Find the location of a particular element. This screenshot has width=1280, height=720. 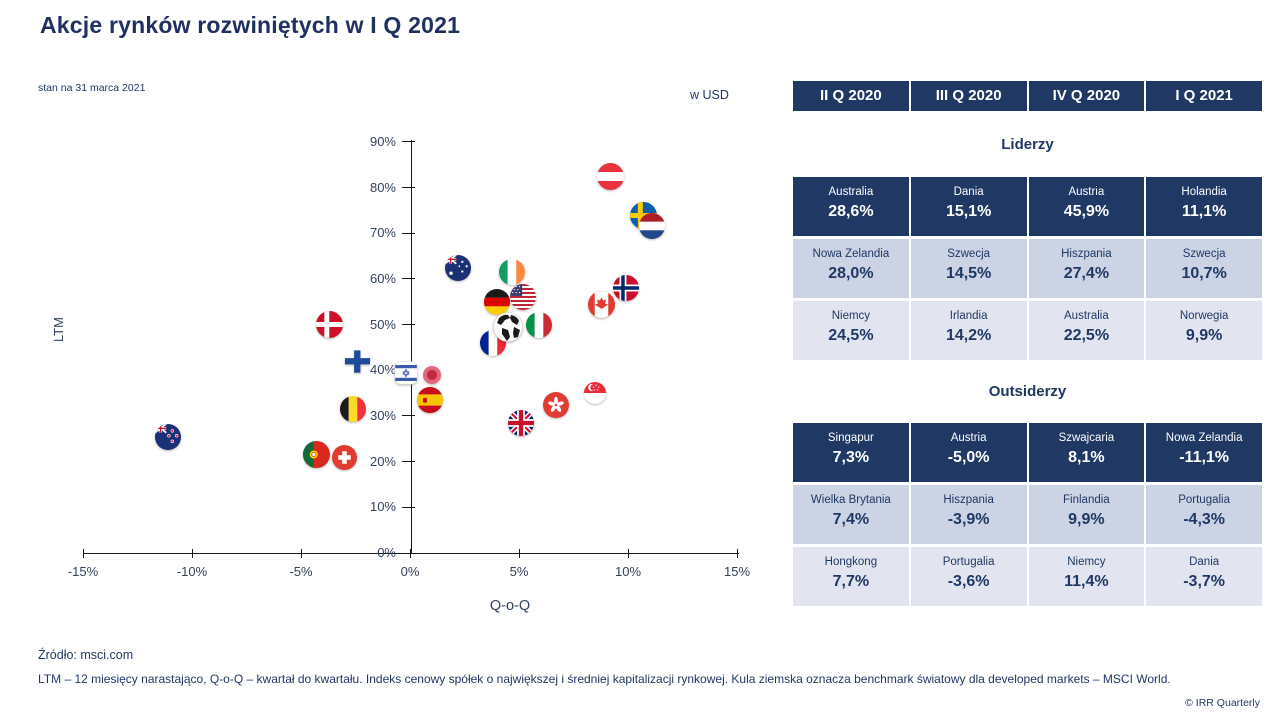

table-cell-value: 11,1% is located at coordinates (1204, 211).